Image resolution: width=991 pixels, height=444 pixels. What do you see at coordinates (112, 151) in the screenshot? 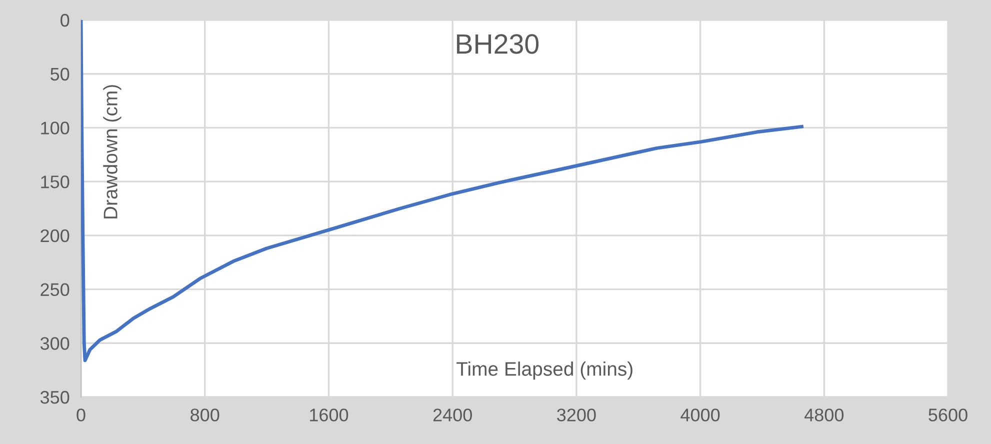
I see `y-axis-title: Drawdown (cm)` at bounding box center [112, 151].